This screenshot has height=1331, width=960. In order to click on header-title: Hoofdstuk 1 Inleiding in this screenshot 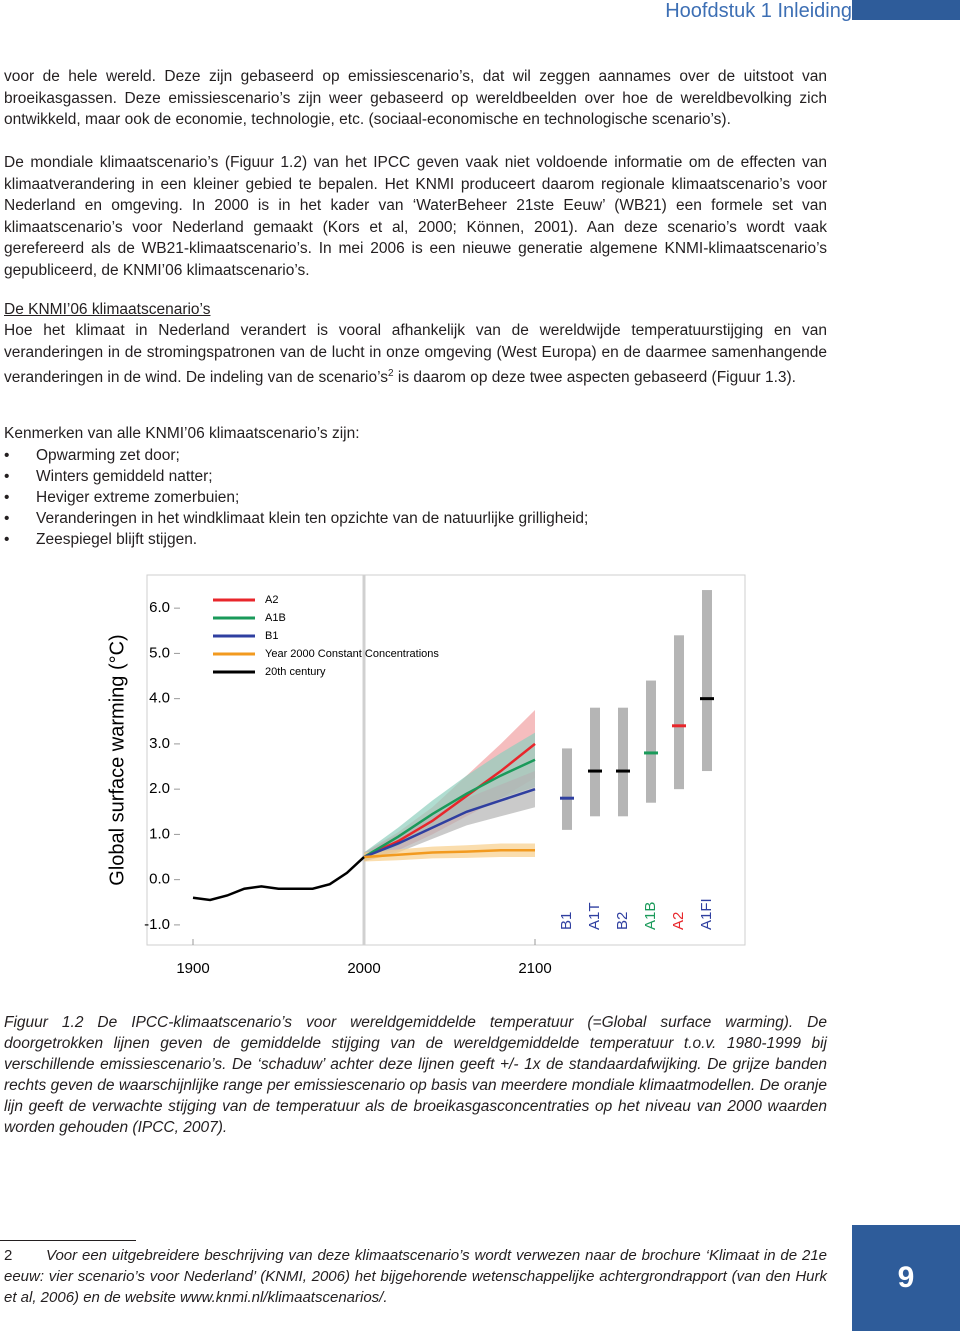, I will do `click(758, 11)`.